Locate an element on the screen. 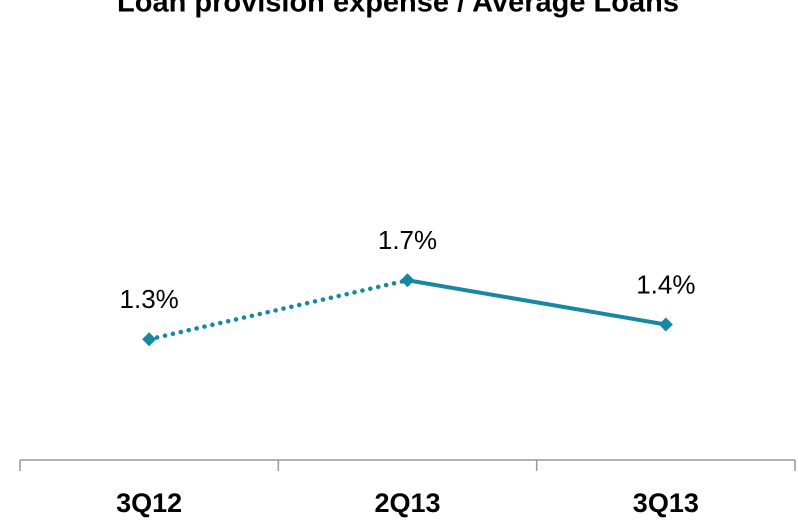  data-label: 1.3% is located at coordinates (149, 299).